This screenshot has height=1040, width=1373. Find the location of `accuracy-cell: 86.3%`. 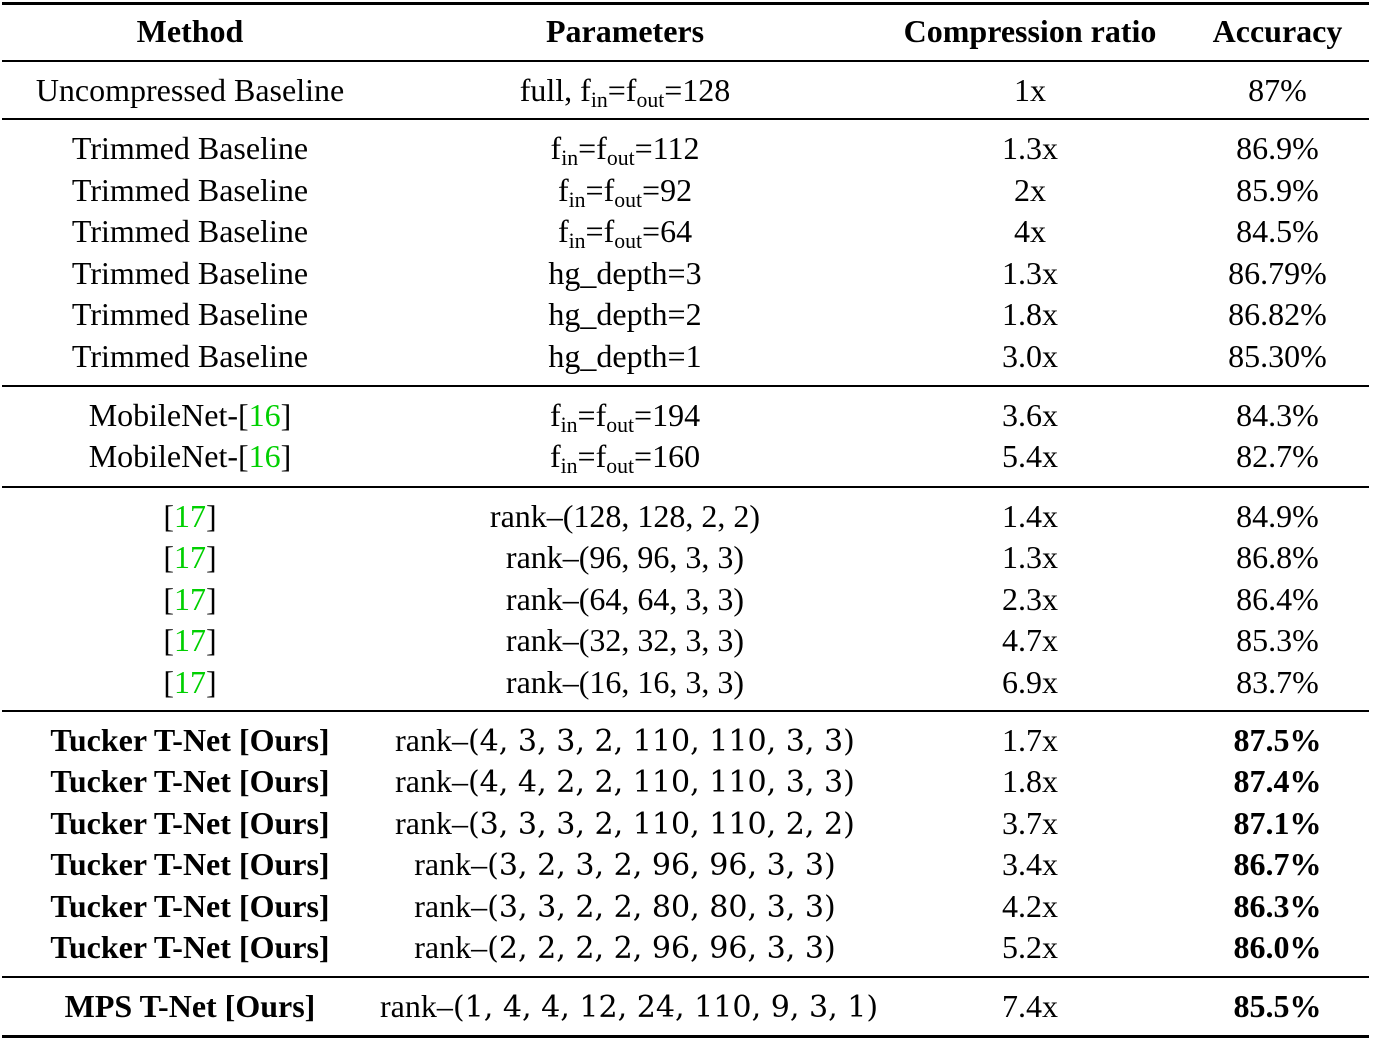

accuracy-cell: 86.3% is located at coordinates (1277, 906).